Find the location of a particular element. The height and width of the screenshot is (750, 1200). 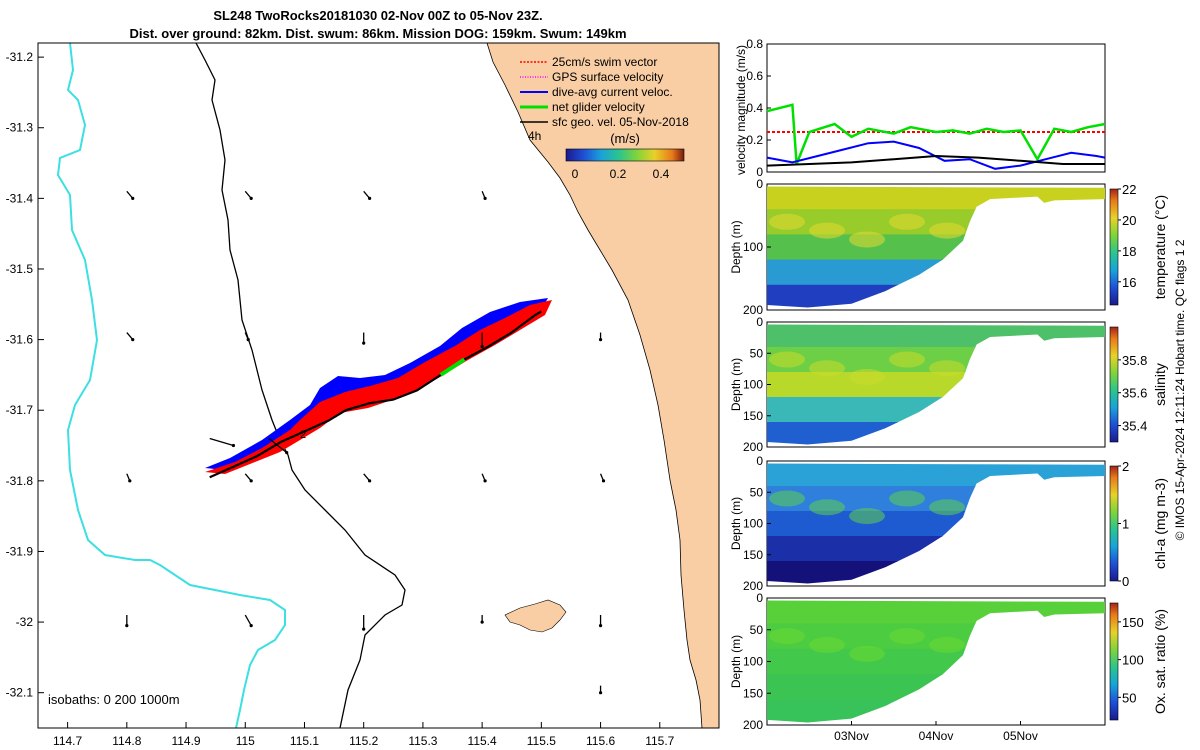

legend-gps-label: GPS surface velocity is located at coordinates (607, 77).